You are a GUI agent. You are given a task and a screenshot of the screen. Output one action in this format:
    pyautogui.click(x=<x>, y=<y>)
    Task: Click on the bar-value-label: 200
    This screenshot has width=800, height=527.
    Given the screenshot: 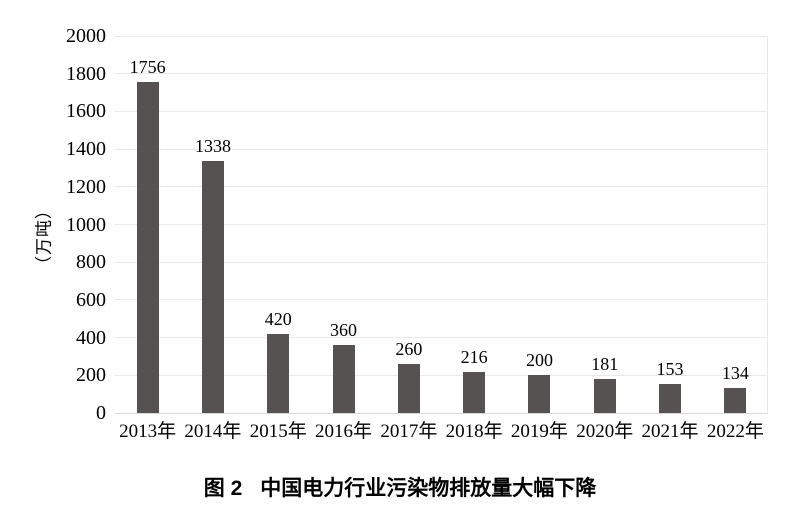 What is the action you would take?
    pyautogui.click(x=539, y=360)
    